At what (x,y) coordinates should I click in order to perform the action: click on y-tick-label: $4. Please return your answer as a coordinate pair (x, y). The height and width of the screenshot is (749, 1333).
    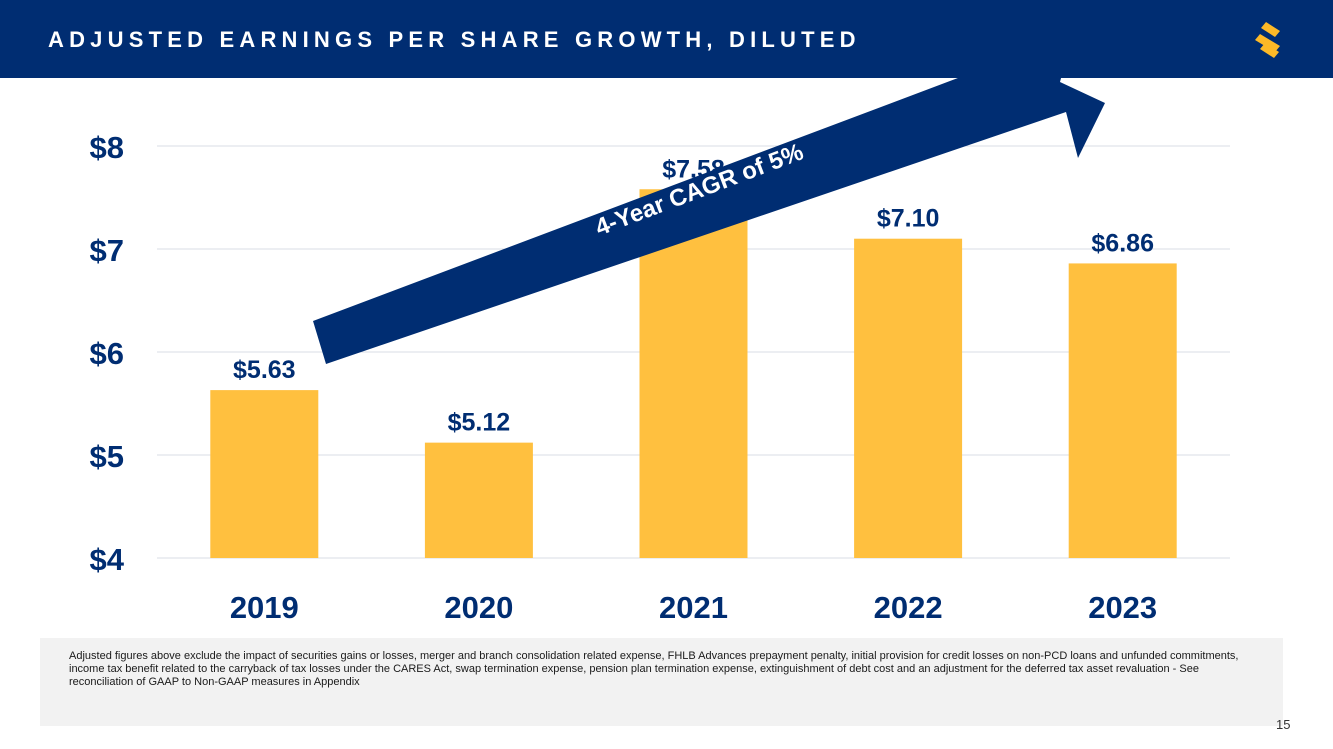
    Looking at the image, I should click on (107, 559).